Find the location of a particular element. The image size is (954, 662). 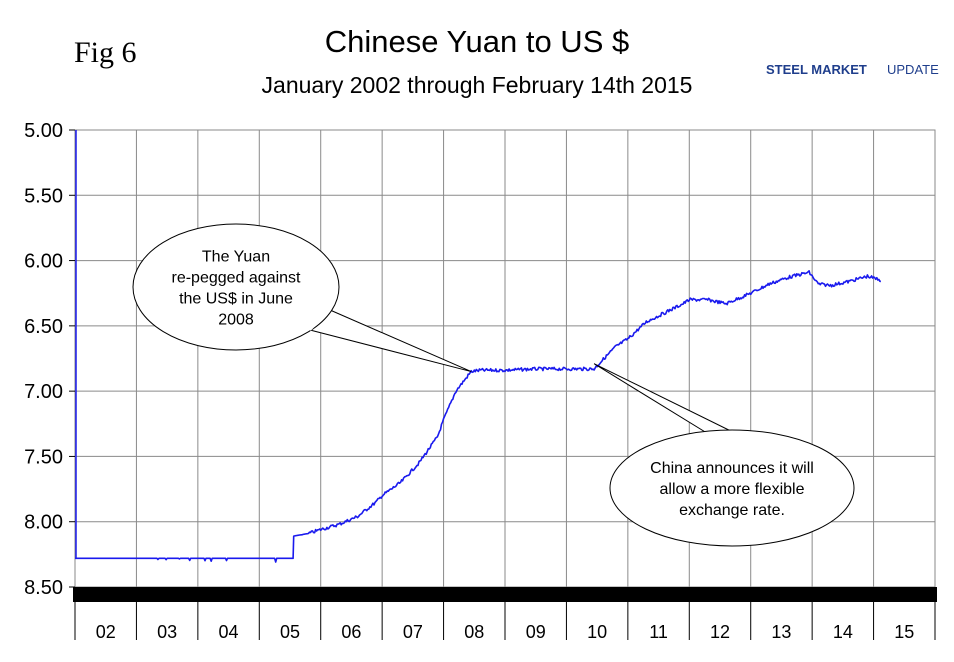

annotation-text: the US$ in June is located at coordinates (236, 299).